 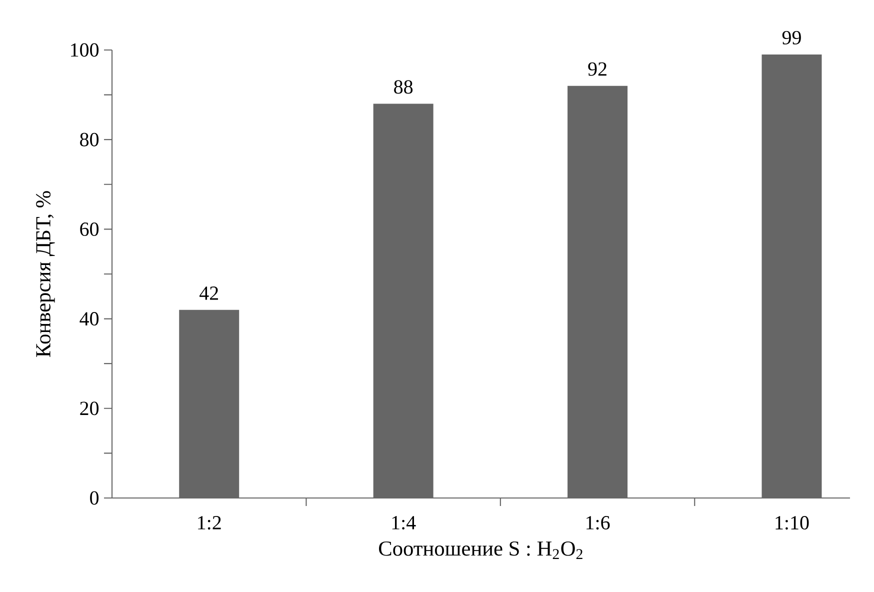 I want to click on y-axis-title: Конверсия ДБТ, %, so click(x=45, y=274).